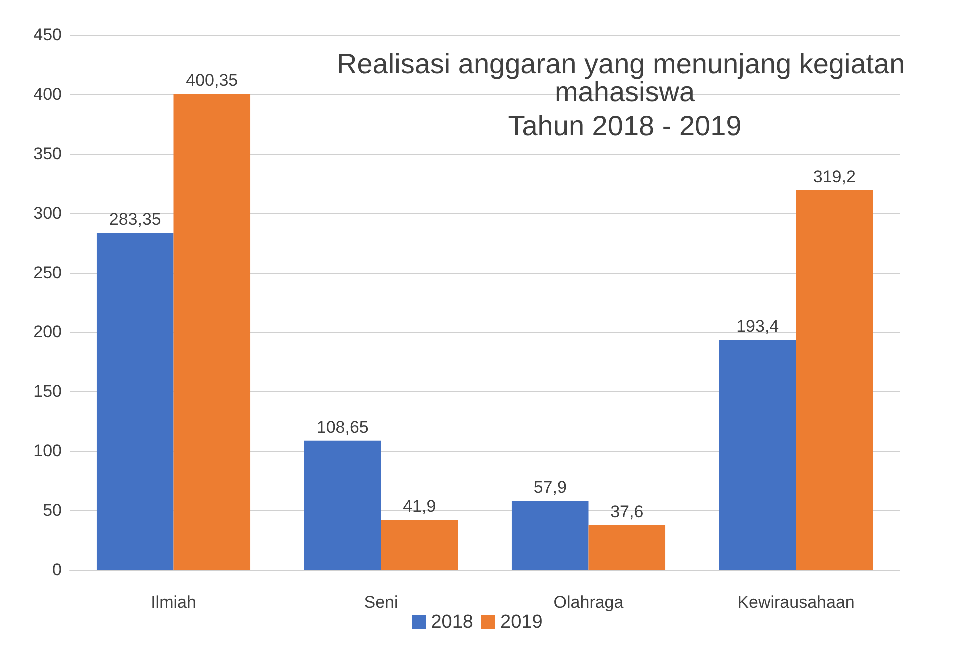 The height and width of the screenshot is (655, 955). I want to click on legend-label: 2018, so click(452, 622).